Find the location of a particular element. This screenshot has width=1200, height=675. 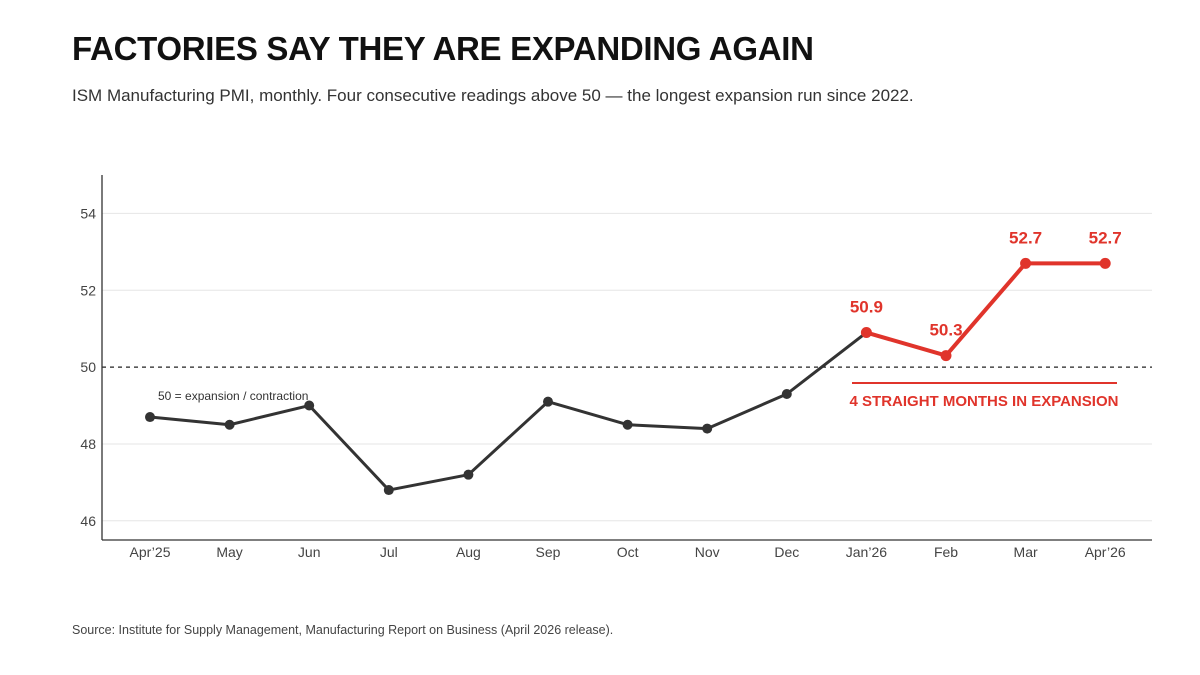

data-label-9: 50.9 is located at coordinates (866, 307).